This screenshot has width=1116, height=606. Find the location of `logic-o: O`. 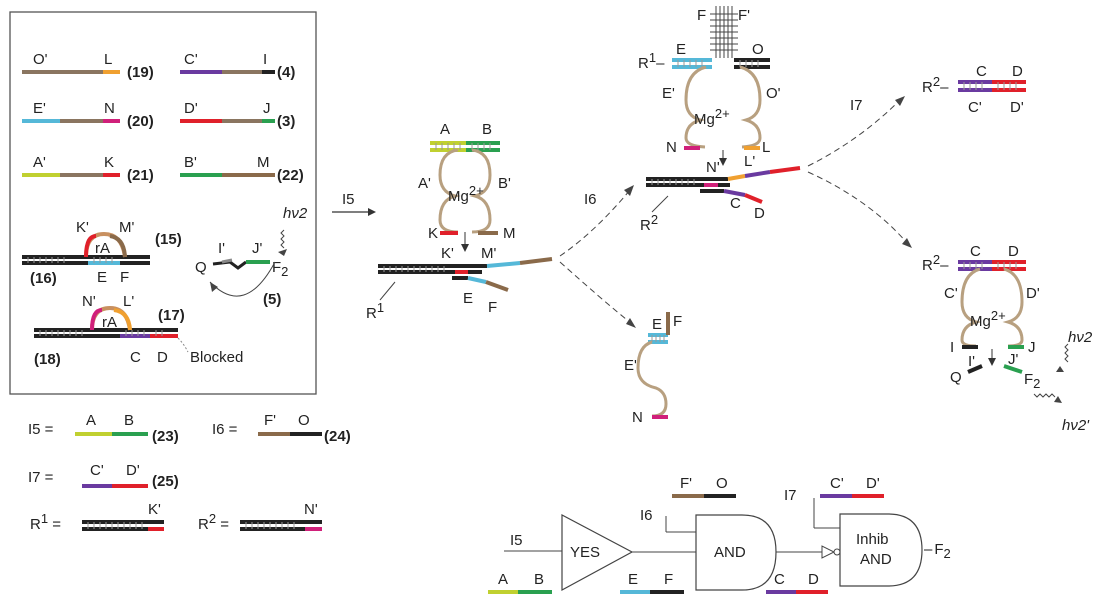

logic-o: O is located at coordinates (722, 483).